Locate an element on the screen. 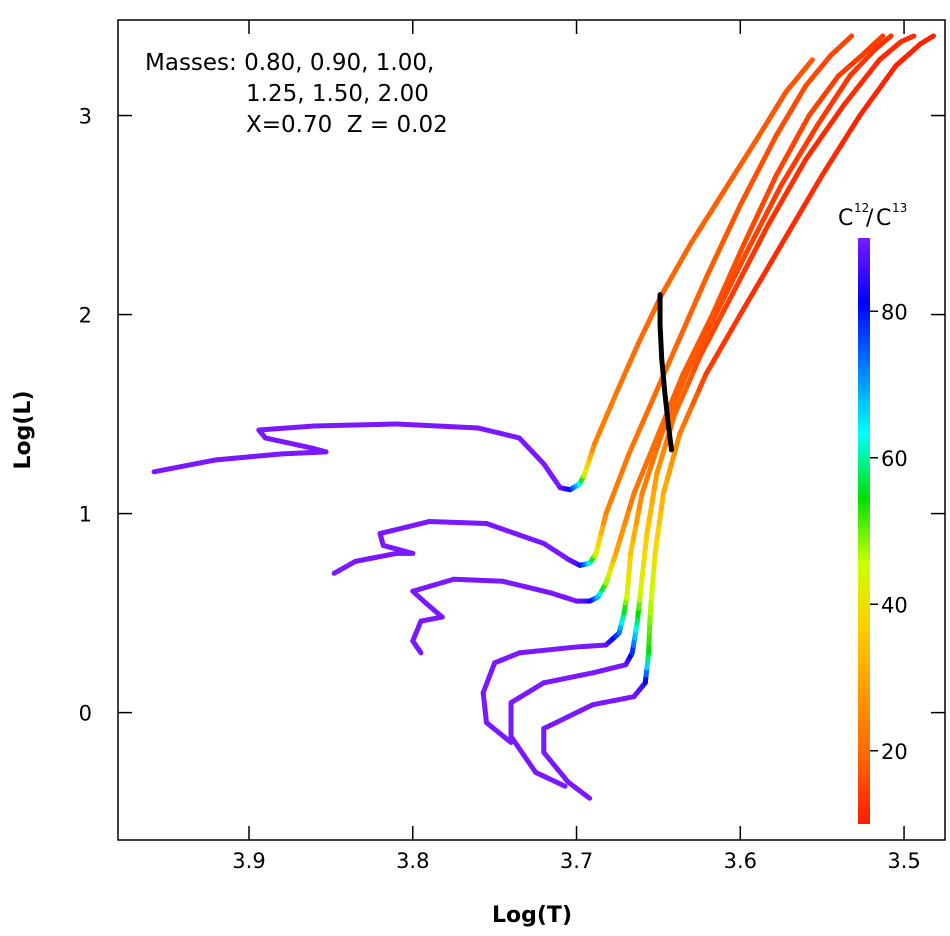  colorbar-title-c2: C is located at coordinates (883, 218).